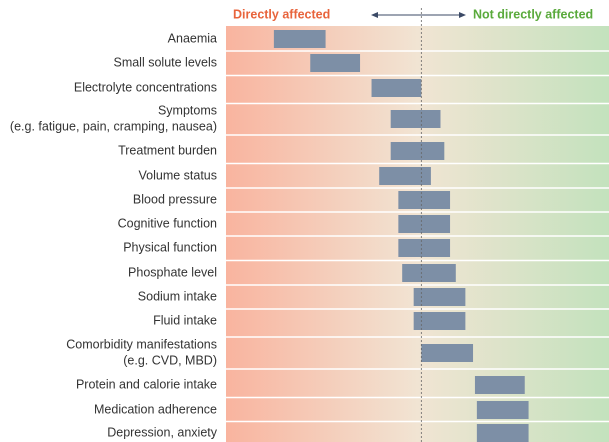 The image size is (609, 442). What do you see at coordinates (185, 320) in the screenshot?
I see `category-label: Fluid intake` at bounding box center [185, 320].